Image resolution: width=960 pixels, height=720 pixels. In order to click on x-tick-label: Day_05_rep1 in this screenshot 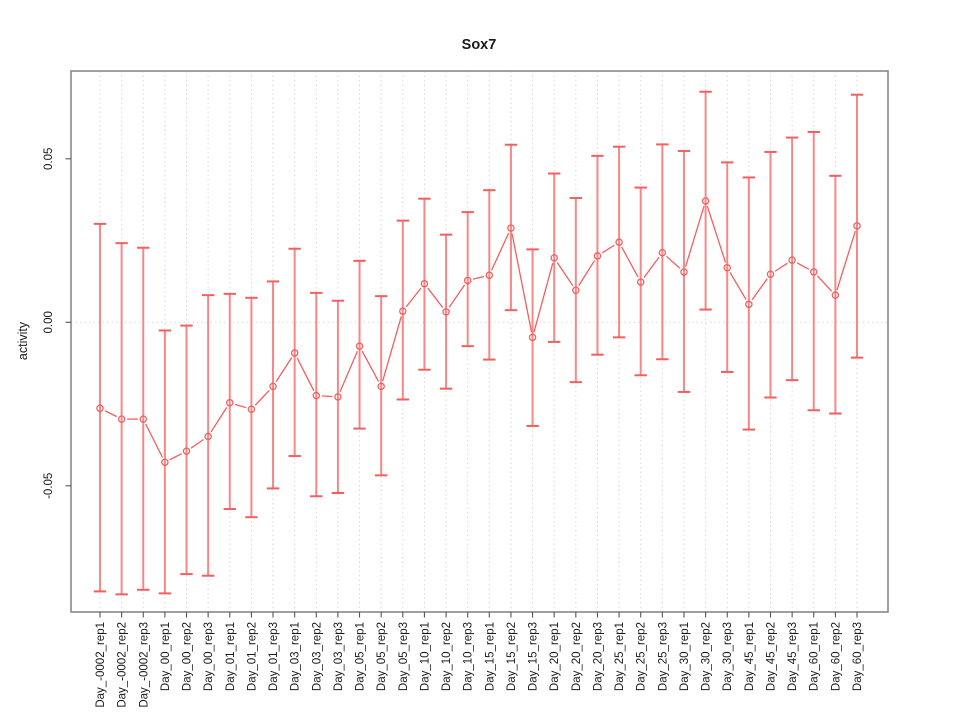, I will do `click(361, 656)`.